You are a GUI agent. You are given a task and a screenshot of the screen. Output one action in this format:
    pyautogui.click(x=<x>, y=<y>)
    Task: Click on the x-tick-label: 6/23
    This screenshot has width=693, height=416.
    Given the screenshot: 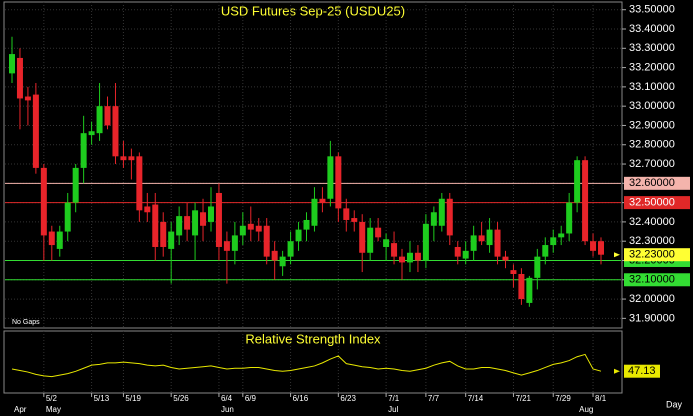 What is the action you would take?
    pyautogui.click(x=348, y=398)
    